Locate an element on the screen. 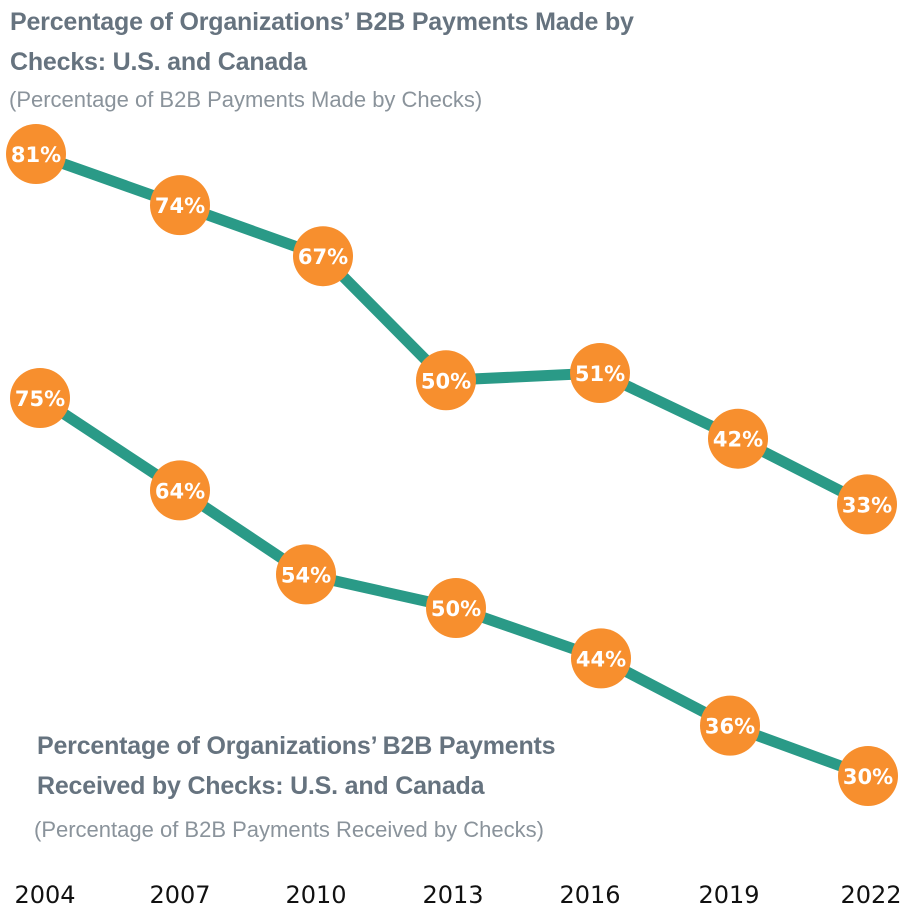  x-tick-label-2004: 2004 is located at coordinates (44, 895).